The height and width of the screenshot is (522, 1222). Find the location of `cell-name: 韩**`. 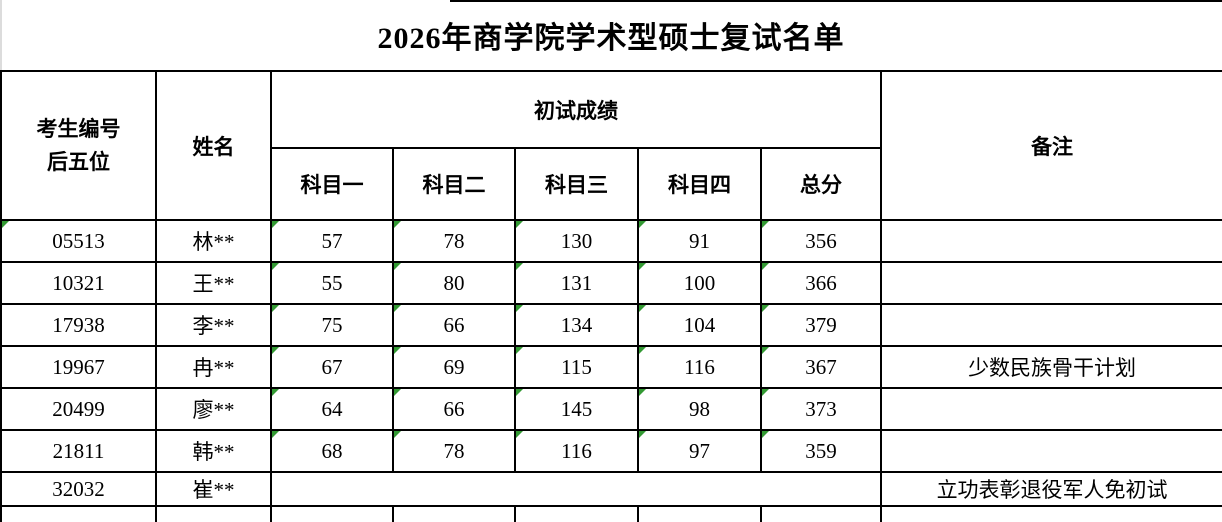

cell-name: 韩** is located at coordinates (213, 451).